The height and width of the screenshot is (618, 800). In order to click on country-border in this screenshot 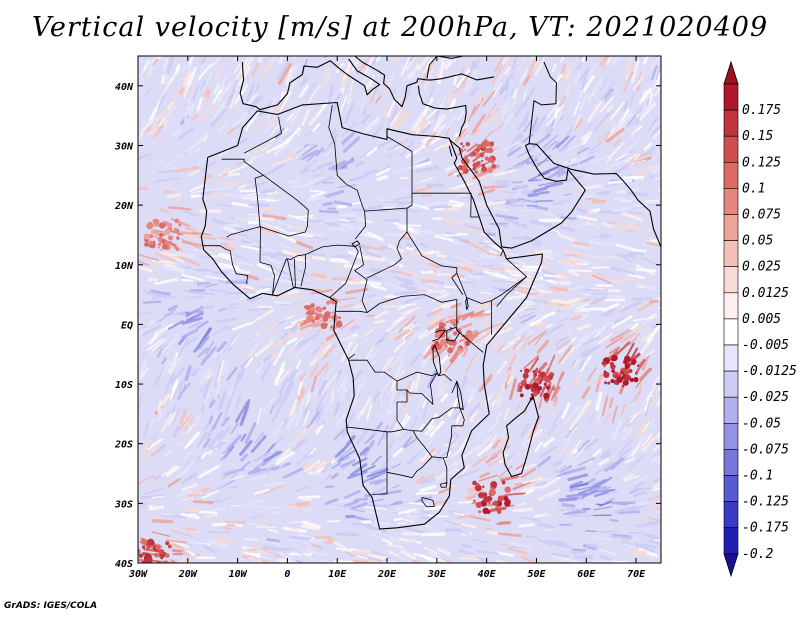, I will do `click(260, 244)`.